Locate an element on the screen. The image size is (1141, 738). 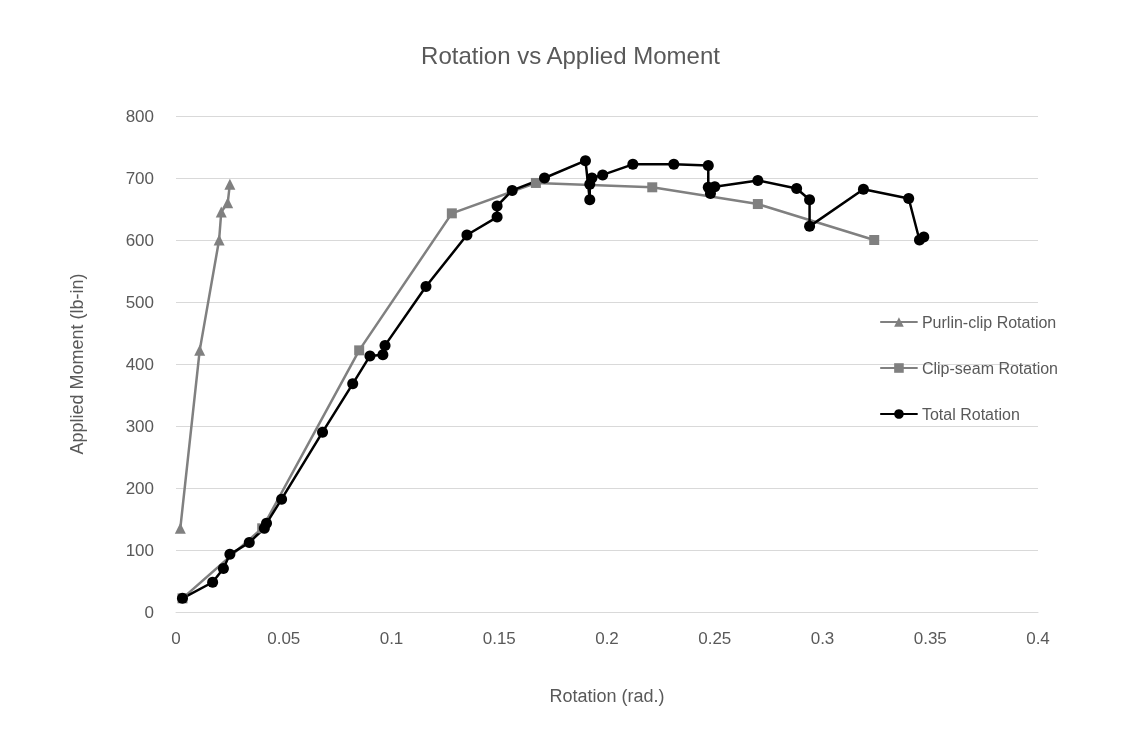
y-tick-label: 800 is located at coordinates (139, 116).